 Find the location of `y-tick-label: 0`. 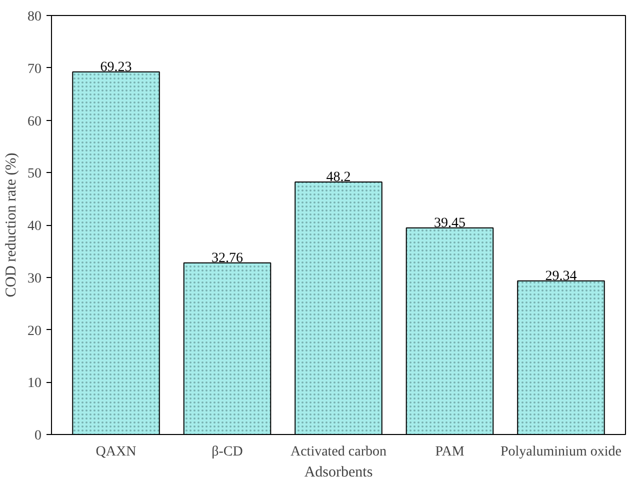

y-tick-label: 0 is located at coordinates (38, 436).